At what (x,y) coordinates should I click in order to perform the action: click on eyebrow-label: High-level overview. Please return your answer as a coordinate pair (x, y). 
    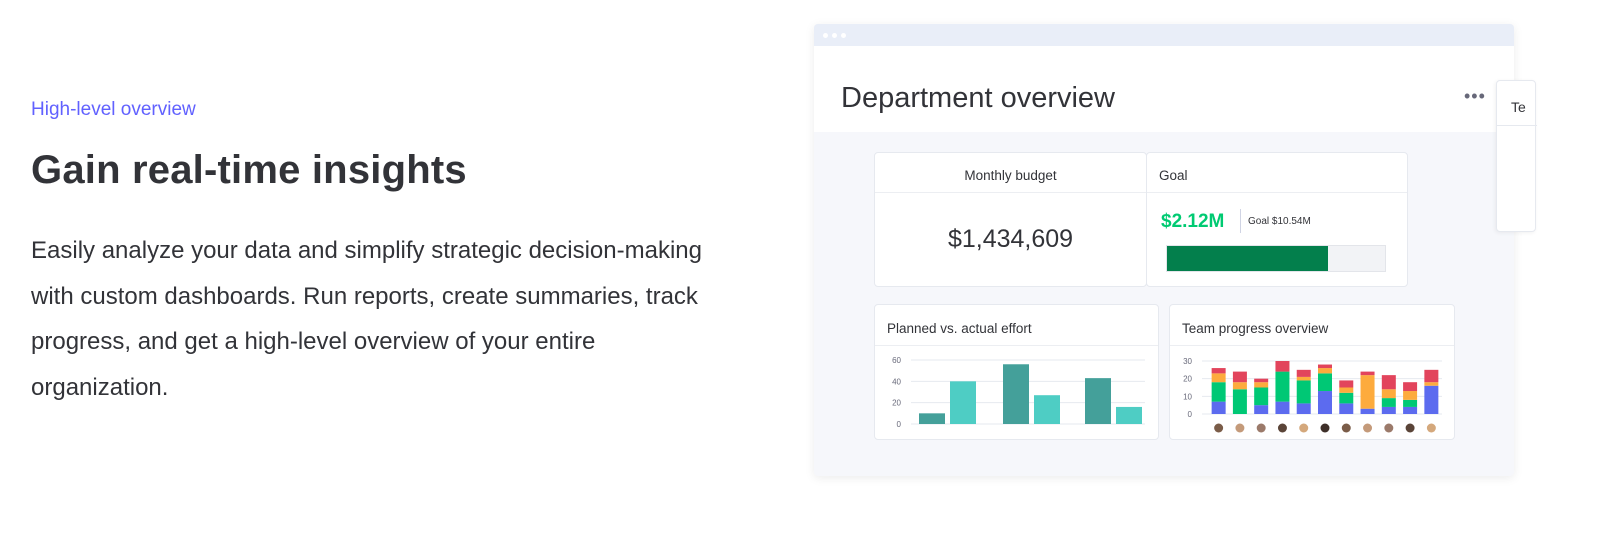
    Looking at the image, I should click on (113, 109).